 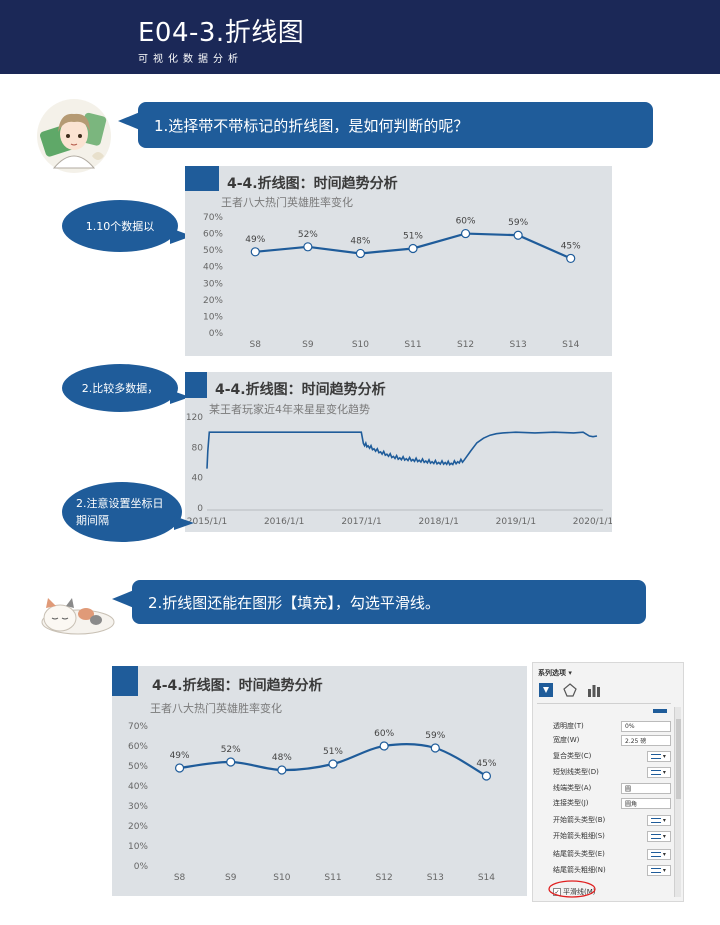 I want to click on note-bubble-3: 2.注意设置坐标日期间隔, so click(x=128, y=512).